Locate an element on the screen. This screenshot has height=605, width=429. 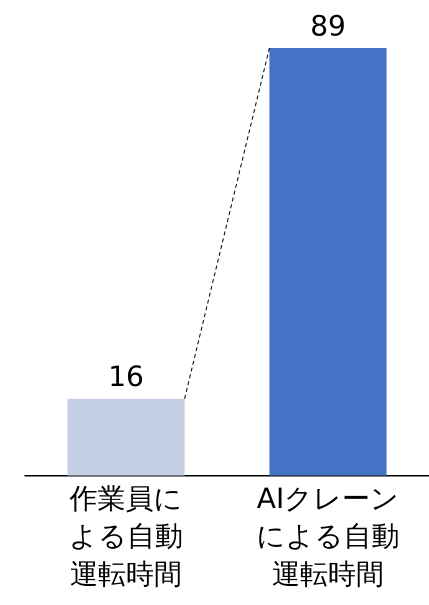
x-tick-label: AIクレーンによる自動運転時間 is located at coordinates (328, 536).